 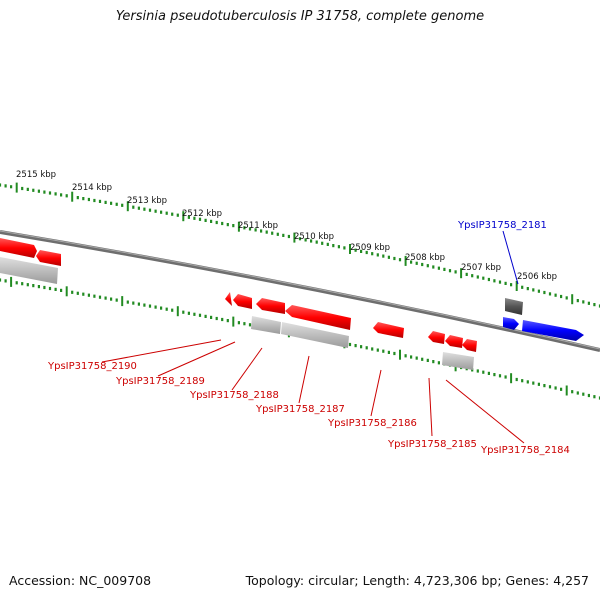 I want to click on ruler-label: 2508 kbp, so click(x=425, y=258).